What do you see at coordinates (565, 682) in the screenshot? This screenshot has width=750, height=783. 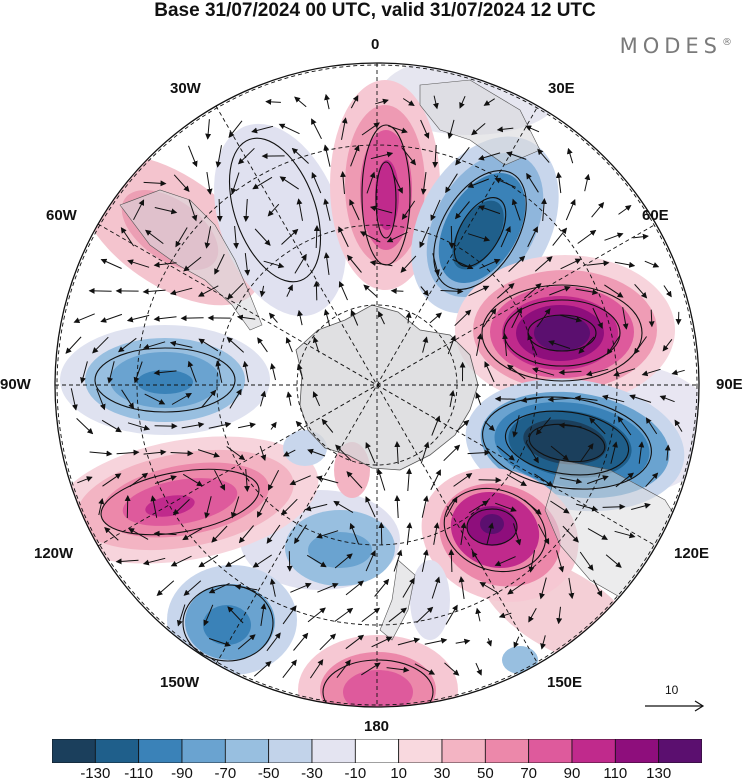 I see `lon-label-150e: 150E` at bounding box center [565, 682].